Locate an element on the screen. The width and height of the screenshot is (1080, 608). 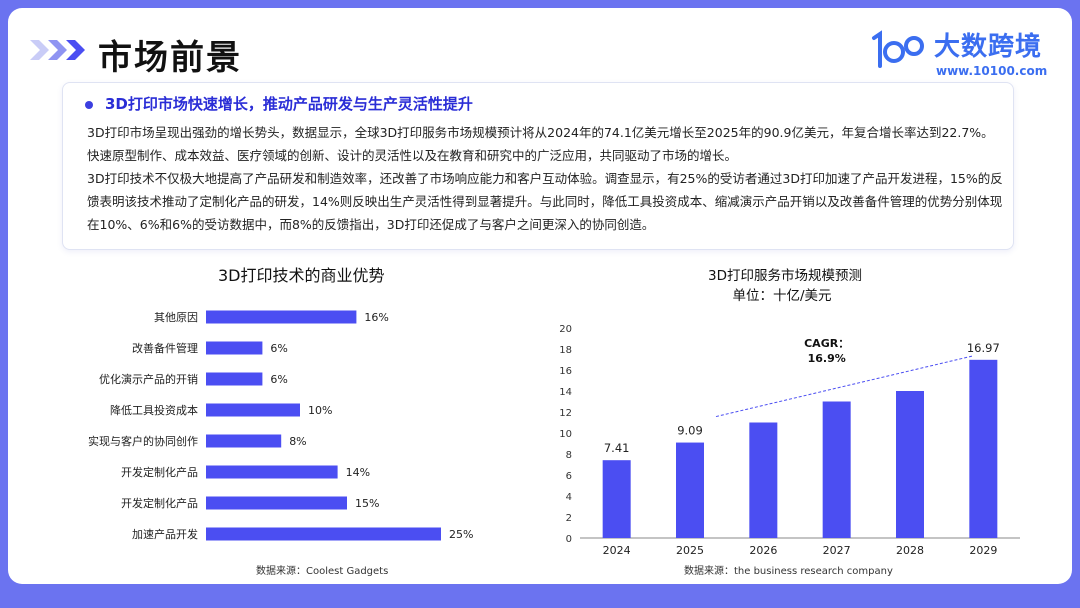
data-label: 8% is located at coordinates (297, 441).